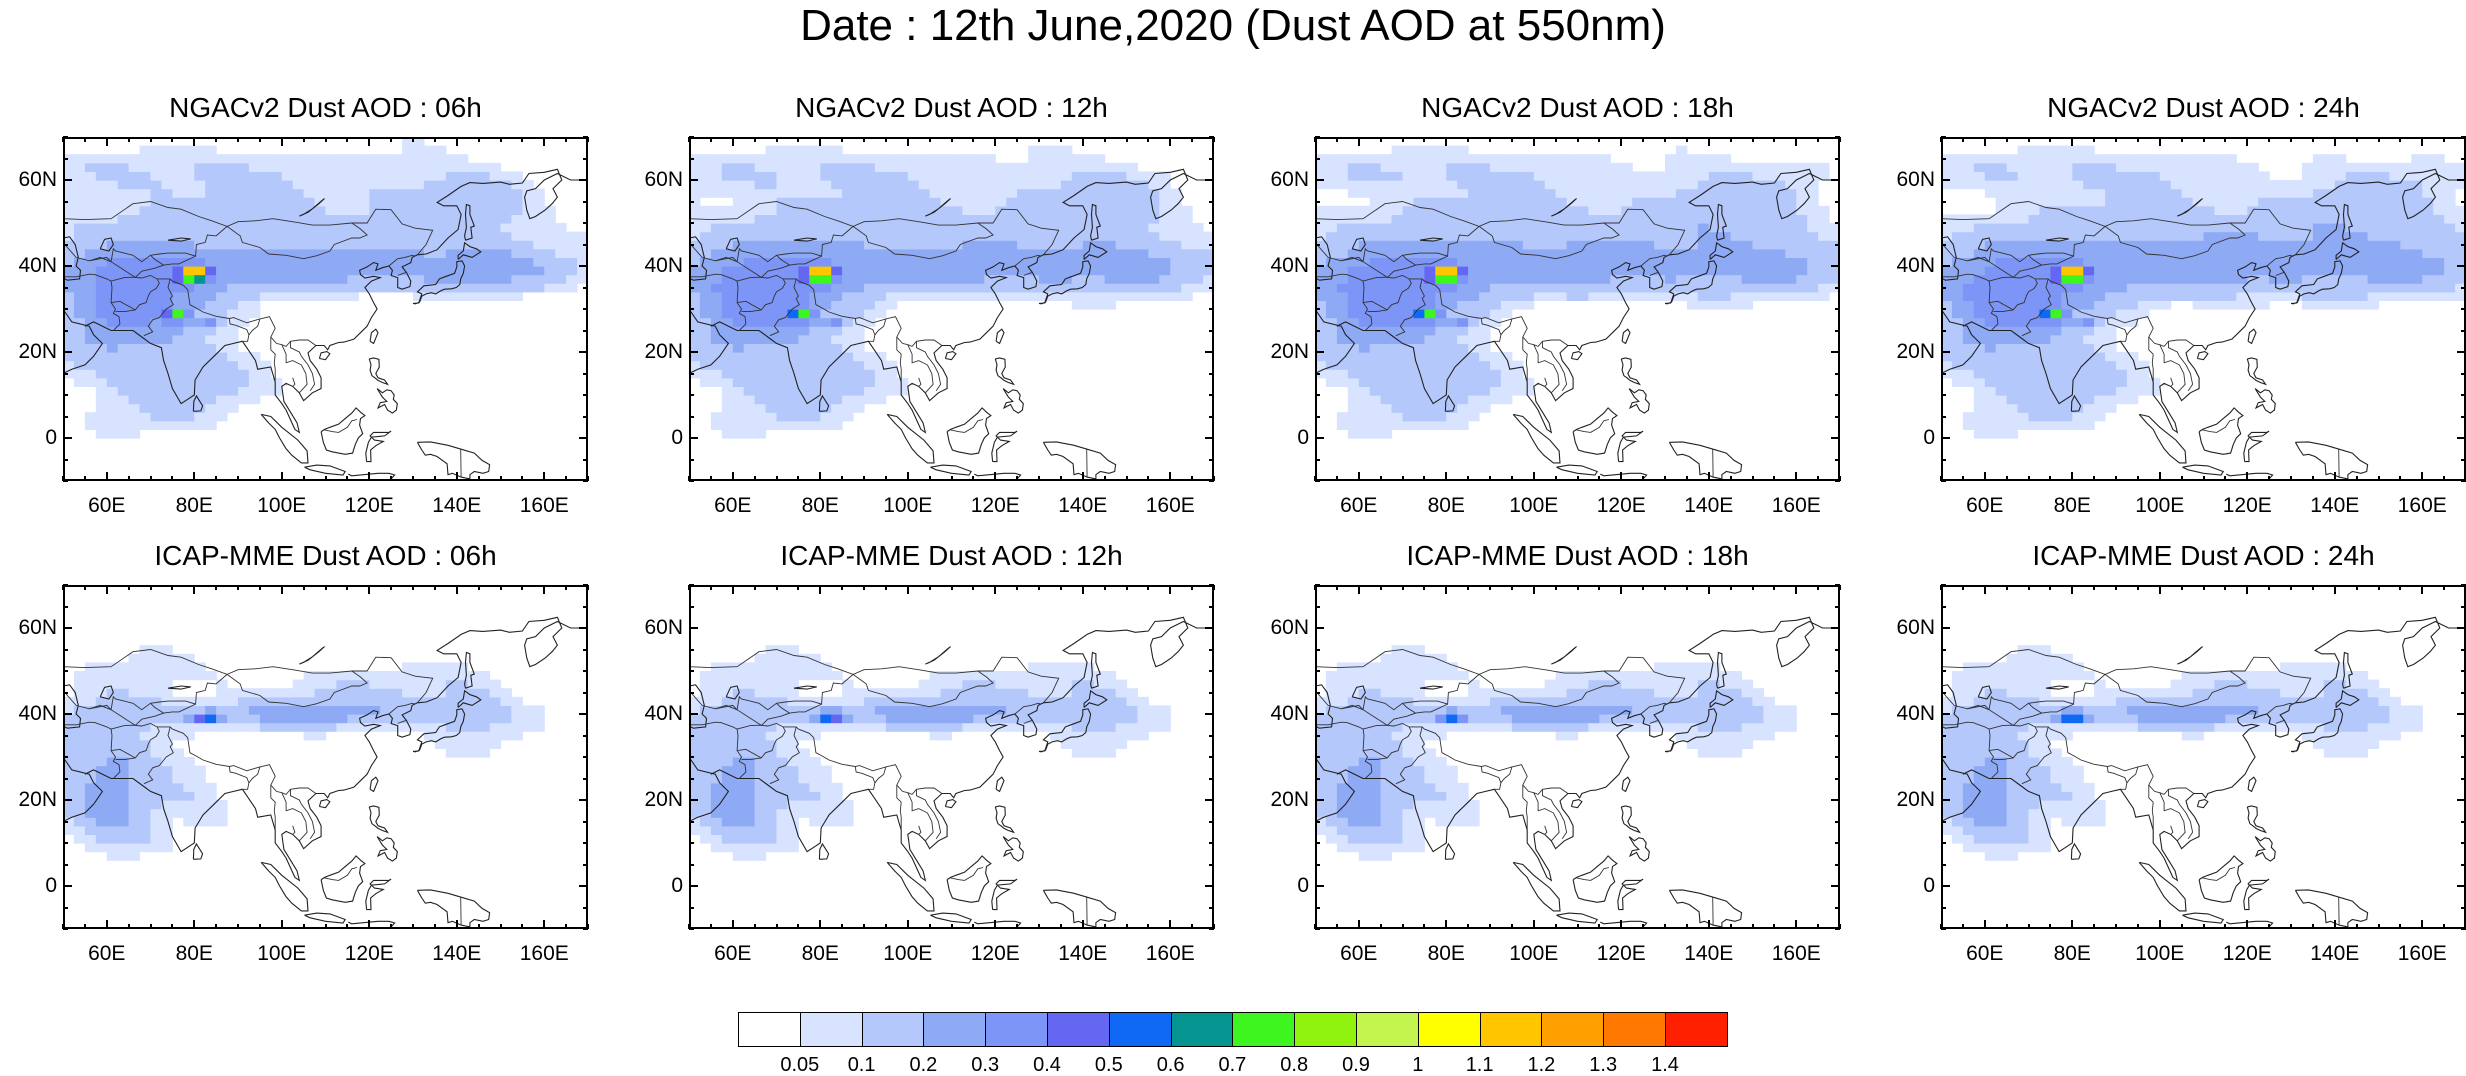 The height and width of the screenshot is (1076, 2466). I want to click on colorbar-label: 0.1, so click(862, 1065).